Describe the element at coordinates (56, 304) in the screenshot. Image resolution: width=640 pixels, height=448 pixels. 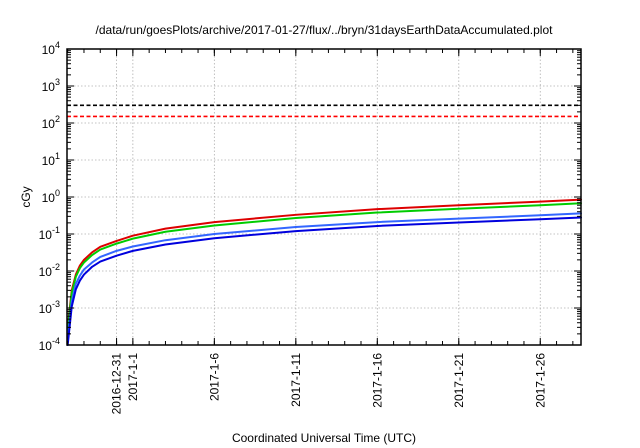
I see `y-tick-exponent: -3` at that location.